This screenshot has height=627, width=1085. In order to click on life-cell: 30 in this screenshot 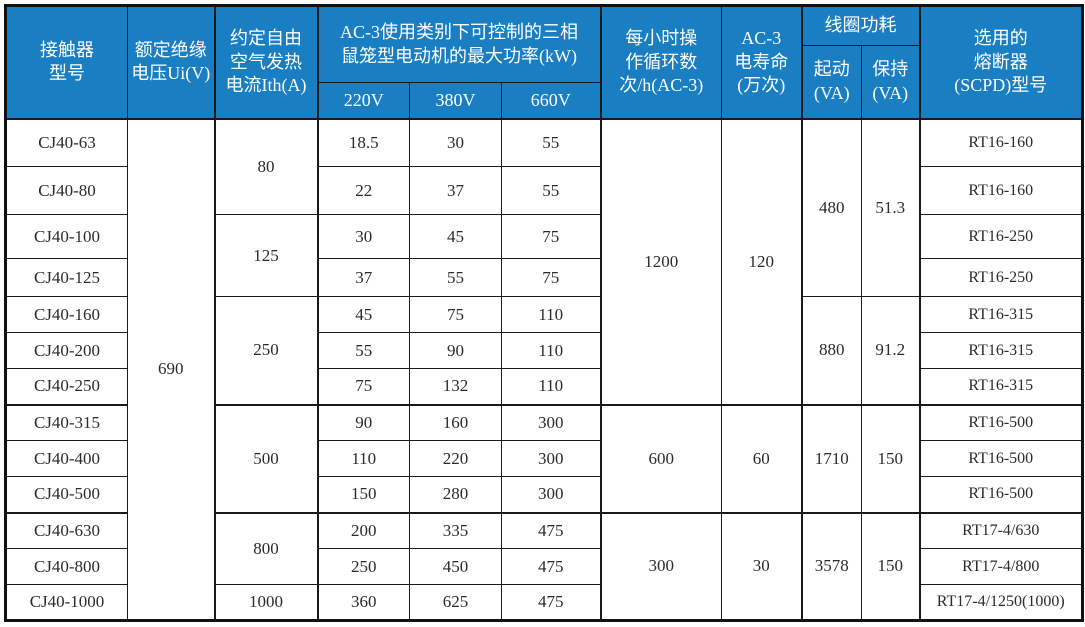, I will do `click(761, 566)`.